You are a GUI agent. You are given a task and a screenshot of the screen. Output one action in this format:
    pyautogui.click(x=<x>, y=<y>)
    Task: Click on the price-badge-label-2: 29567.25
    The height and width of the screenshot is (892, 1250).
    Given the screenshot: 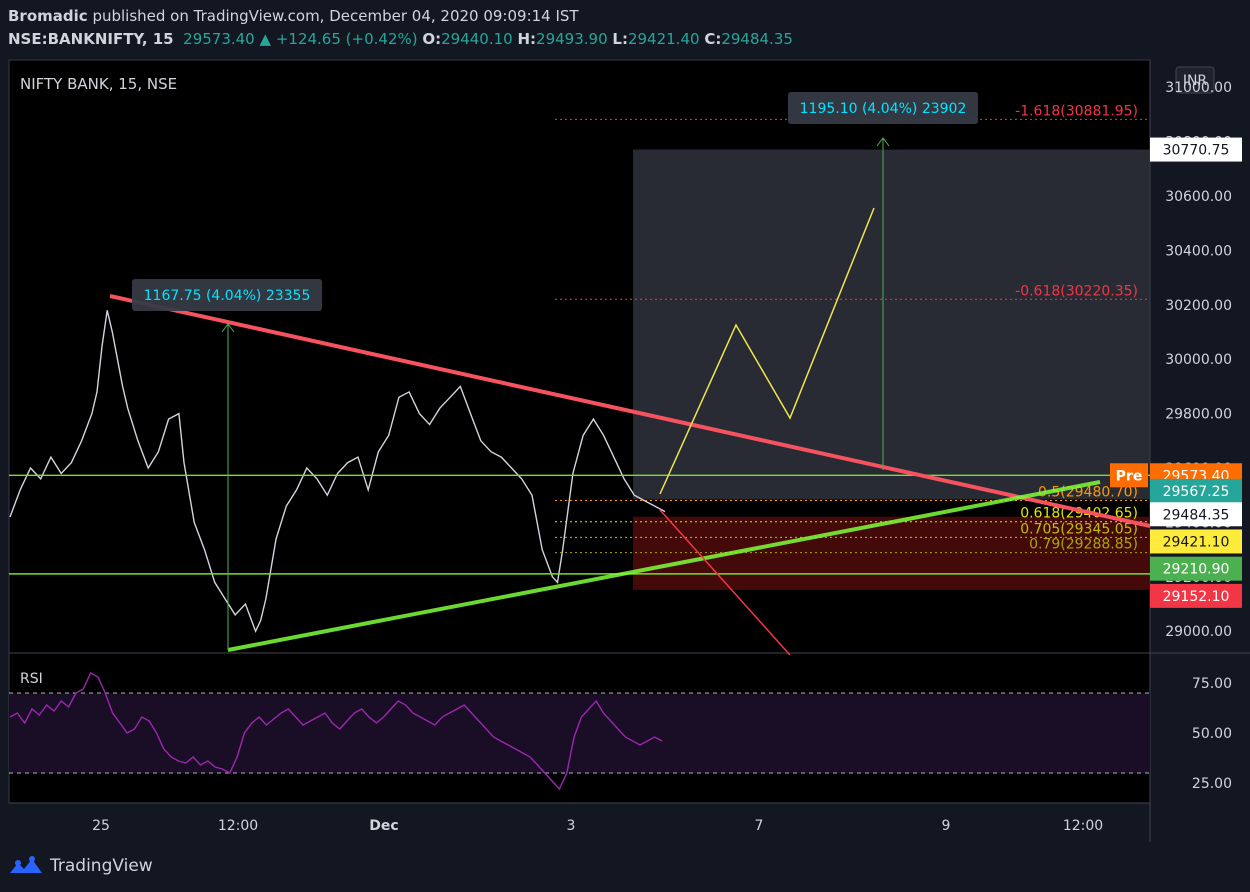 What is the action you would take?
    pyautogui.click(x=1196, y=492)
    